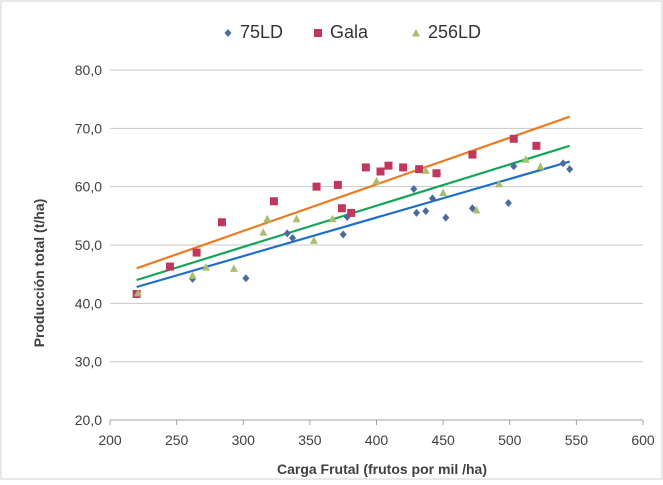  Describe the element at coordinates (261, 32) in the screenshot. I see `legend-label-75ld: 75LD` at that location.